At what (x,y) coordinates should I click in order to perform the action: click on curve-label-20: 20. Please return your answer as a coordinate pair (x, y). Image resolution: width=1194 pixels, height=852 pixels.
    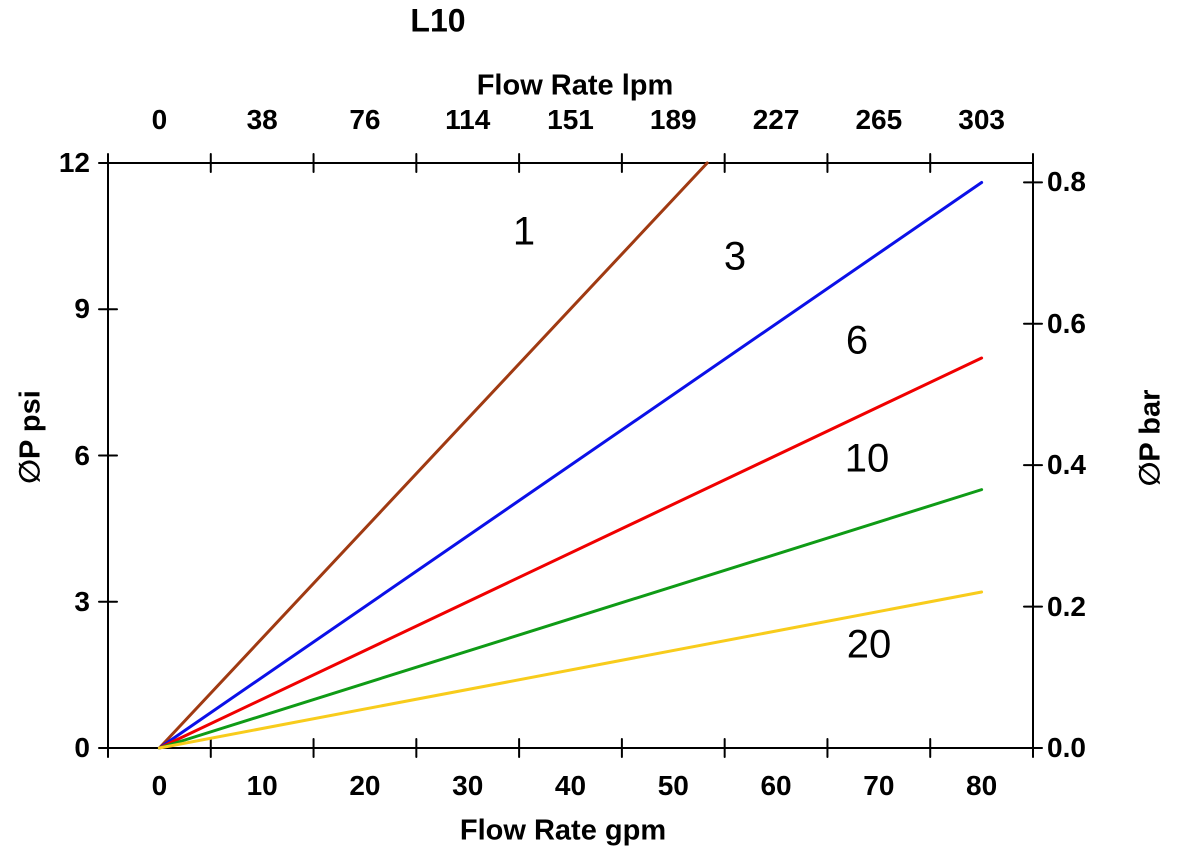
    Looking at the image, I should click on (869, 644).